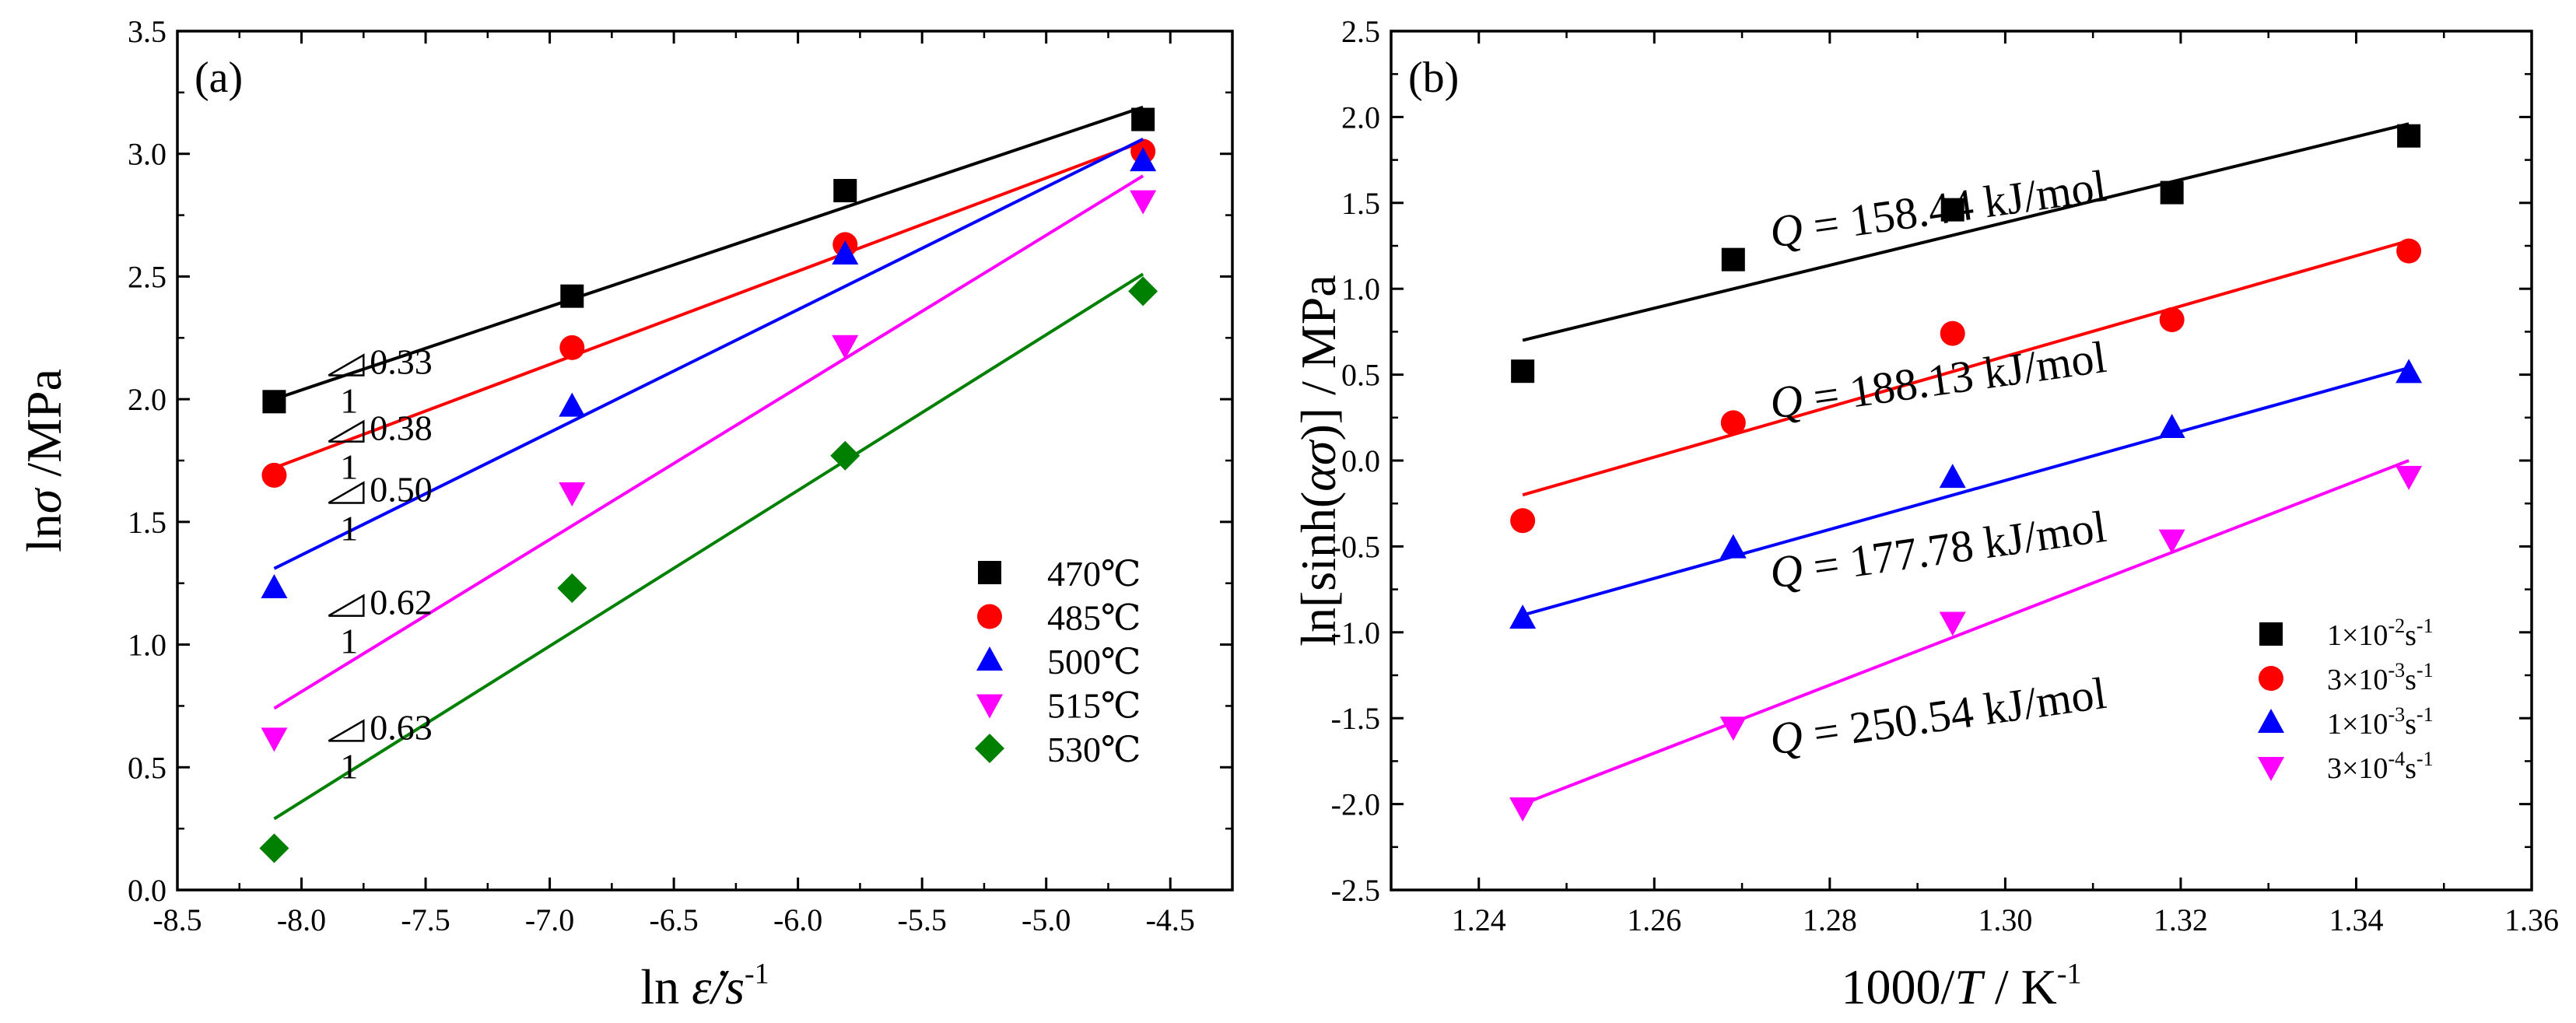 This screenshot has height=1023, width=2576. I want to click on x-tick-label: -4.5, so click(1170, 919).